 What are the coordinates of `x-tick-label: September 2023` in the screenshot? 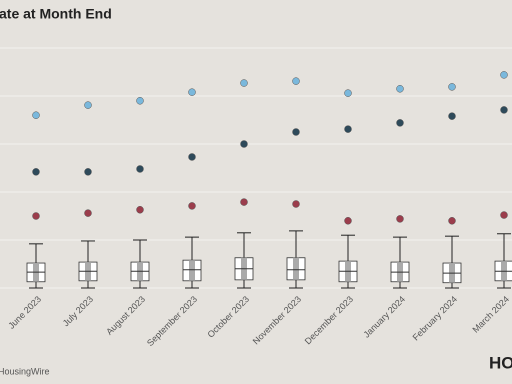 It's located at (172, 321).